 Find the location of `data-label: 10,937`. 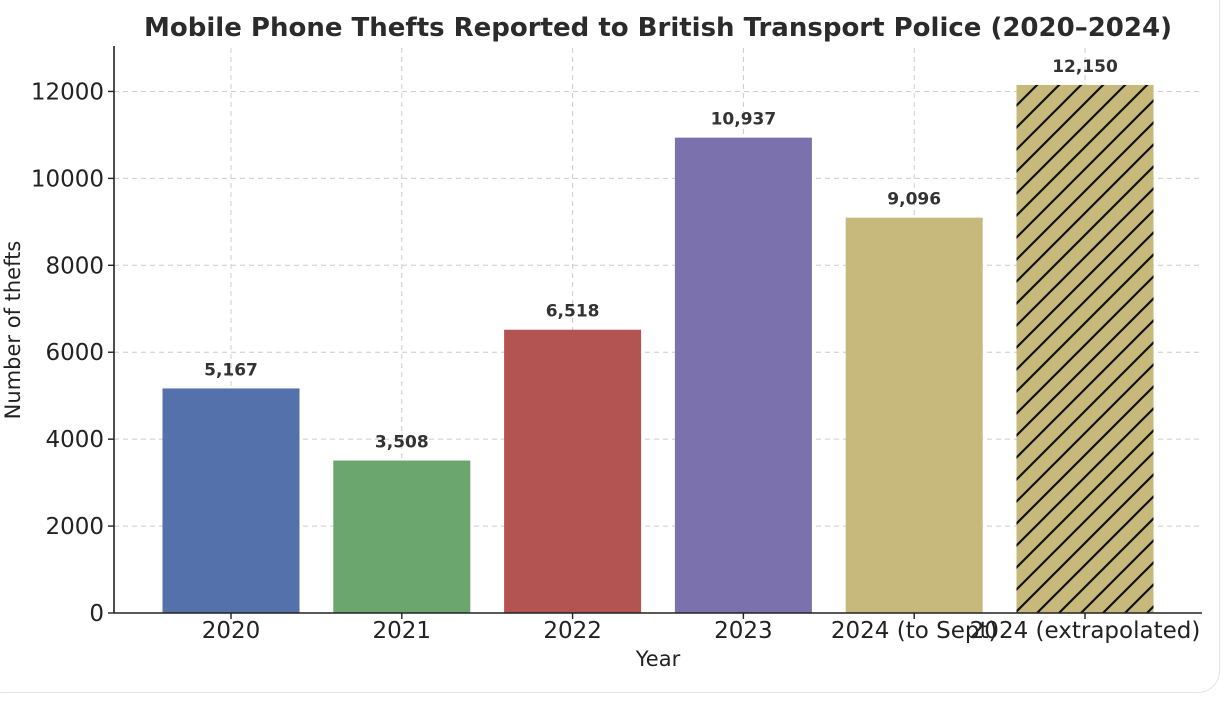

data-label: 10,937 is located at coordinates (744, 120).